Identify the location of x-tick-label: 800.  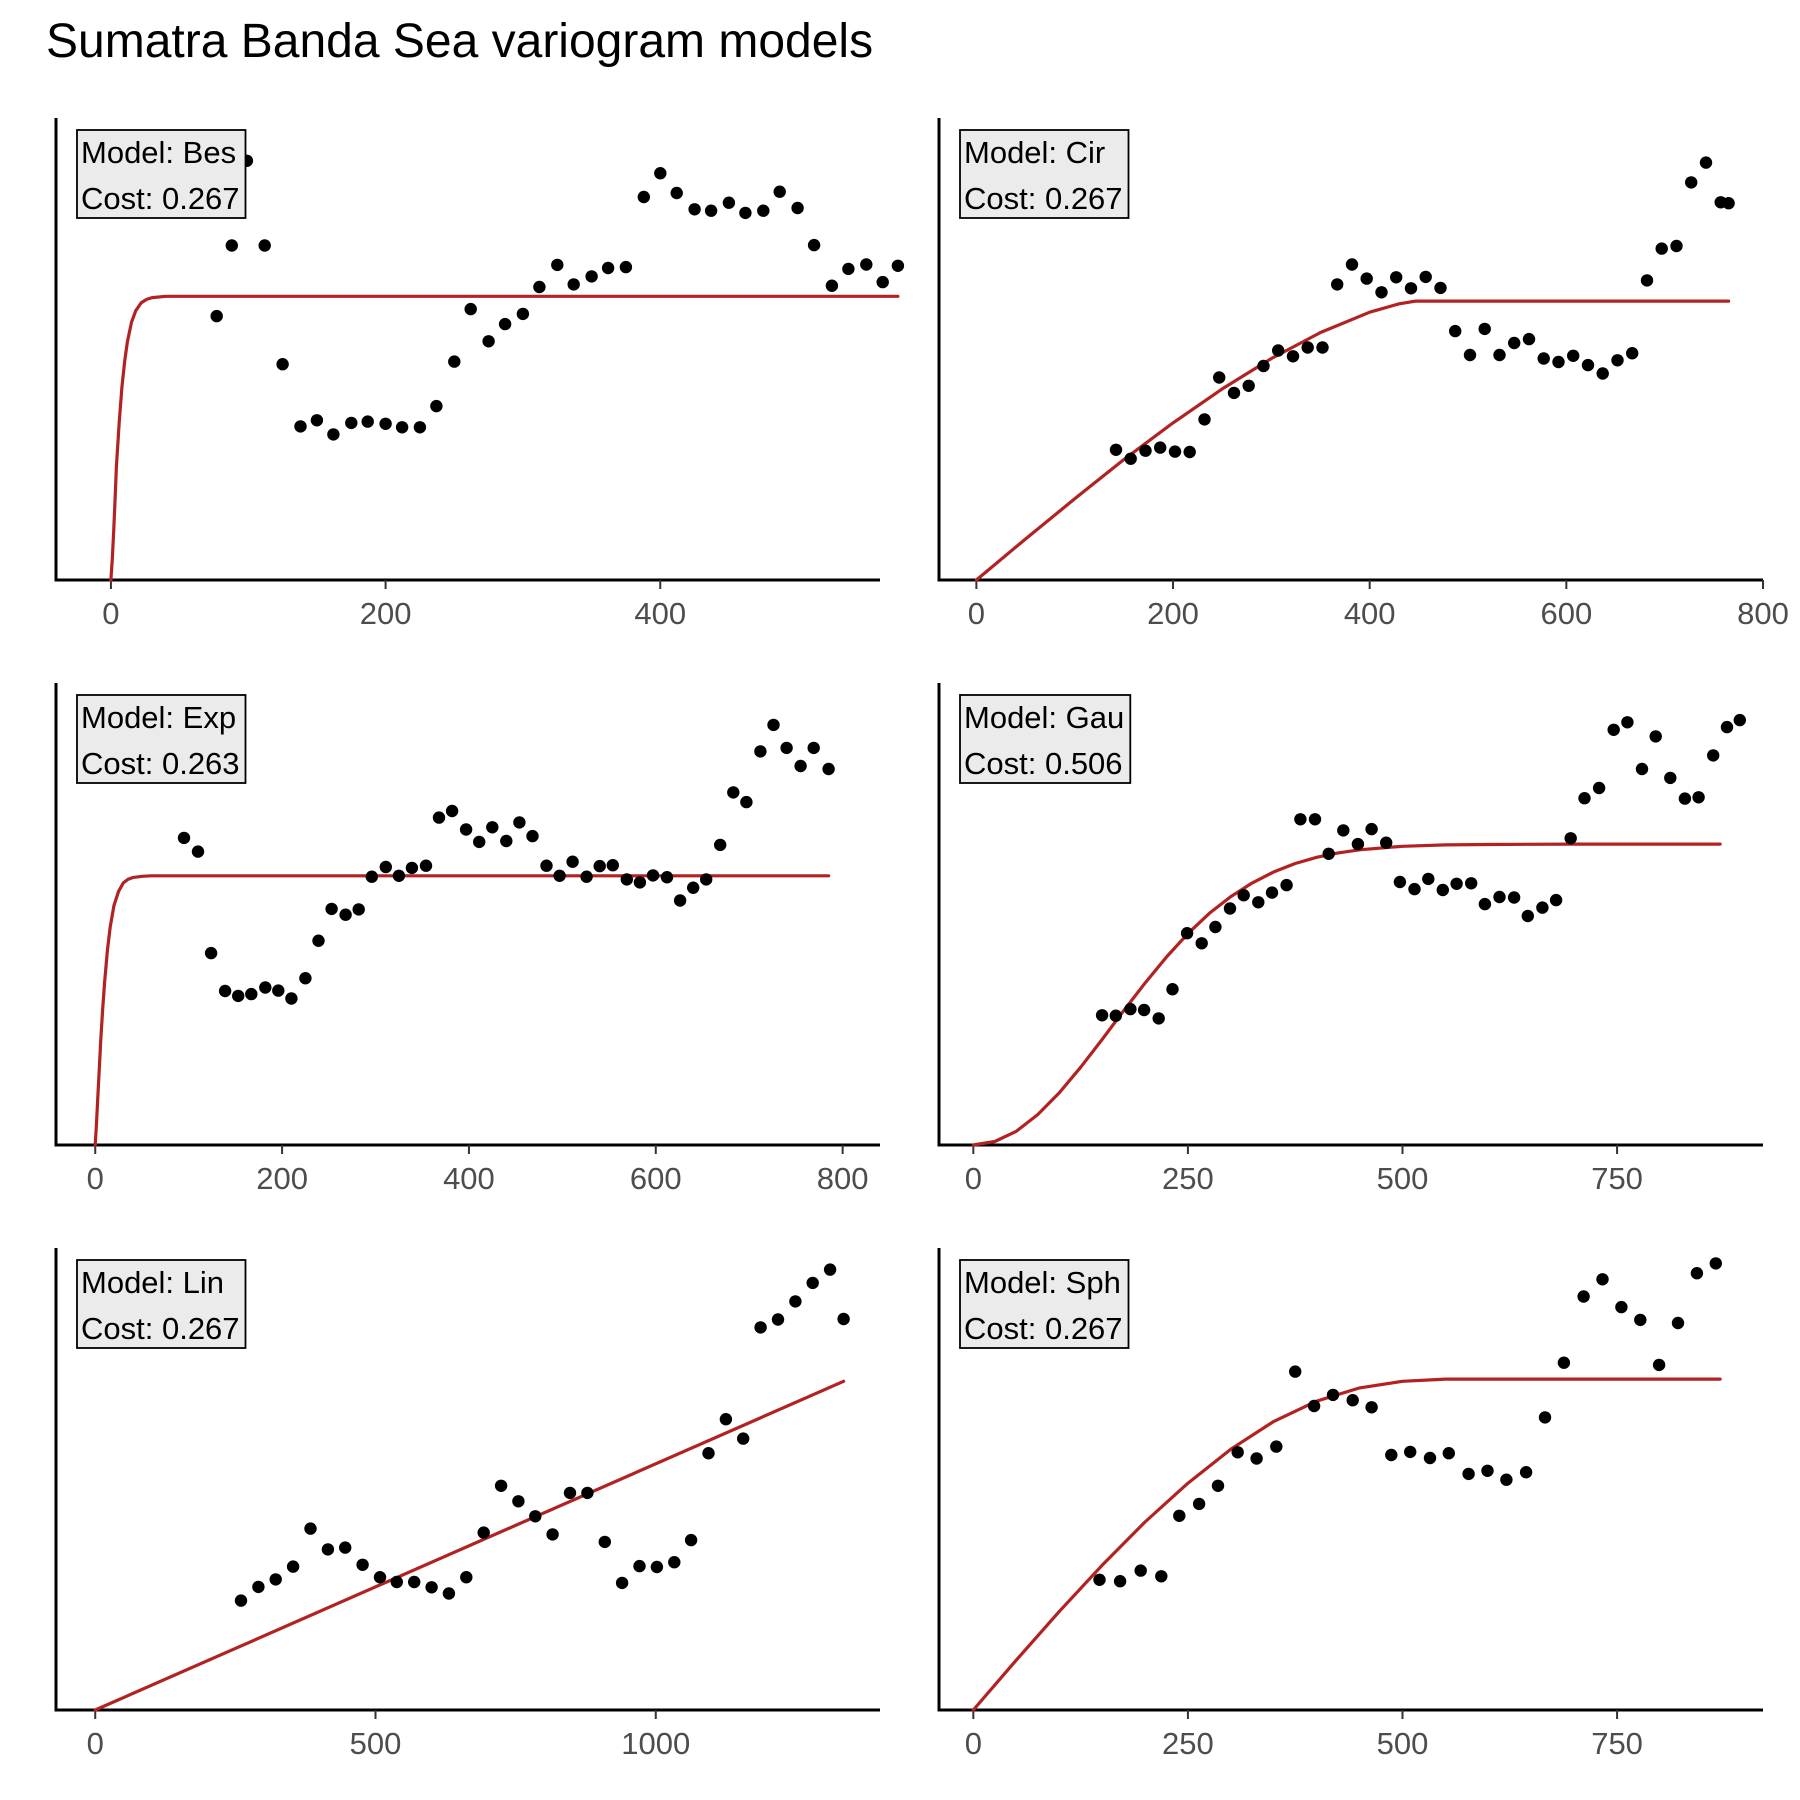
(843, 1178).